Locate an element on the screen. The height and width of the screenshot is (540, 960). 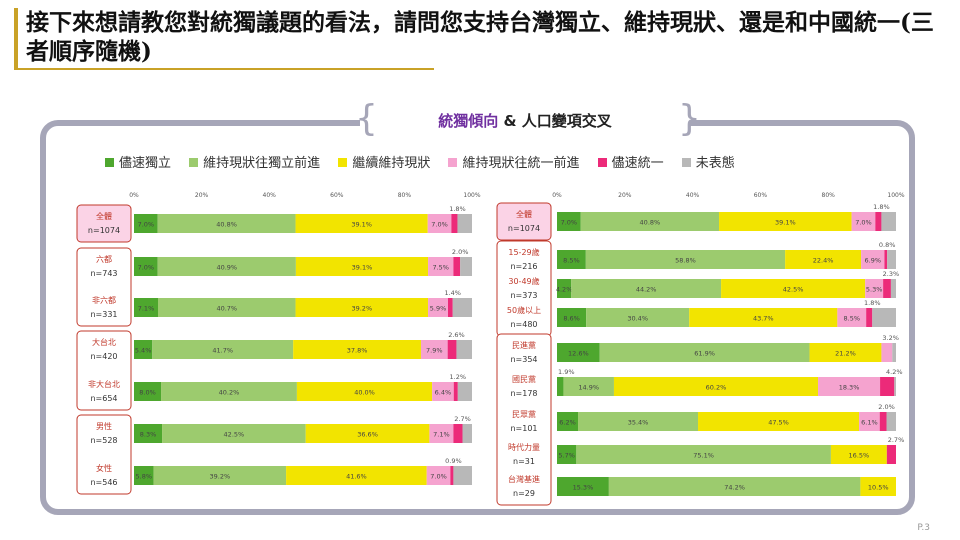
x-tick-label: 40% is located at coordinates (270, 195).